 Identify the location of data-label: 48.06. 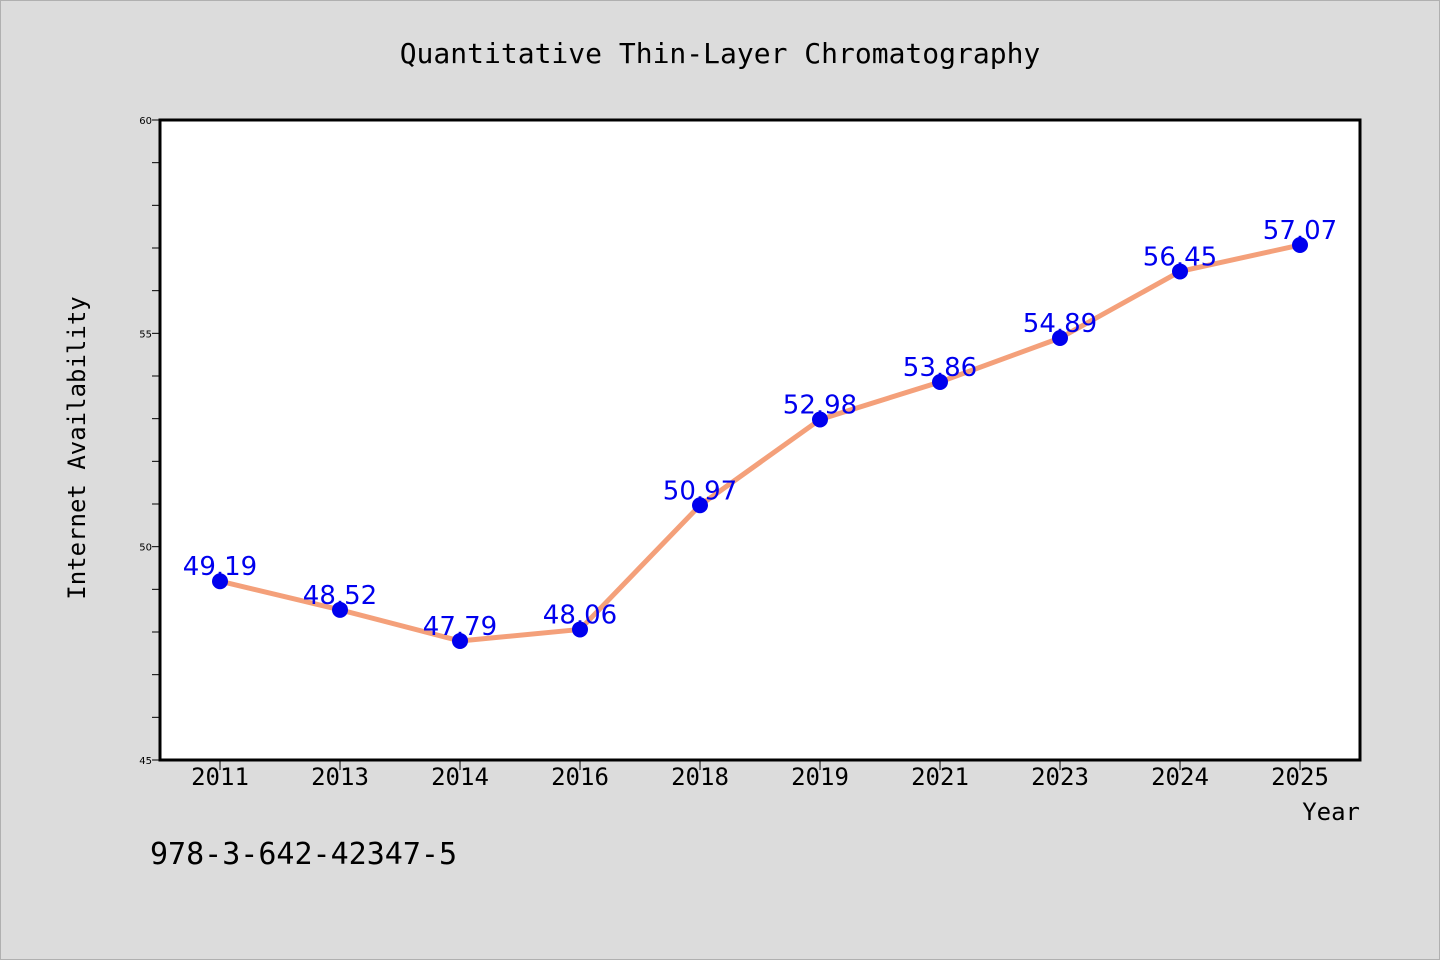
(580, 615).